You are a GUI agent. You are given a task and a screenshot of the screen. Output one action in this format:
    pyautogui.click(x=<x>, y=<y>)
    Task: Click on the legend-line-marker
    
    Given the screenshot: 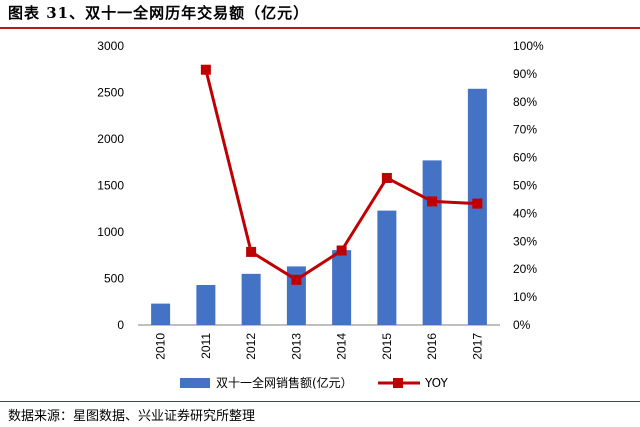 What is the action you would take?
    pyautogui.click(x=398, y=383)
    